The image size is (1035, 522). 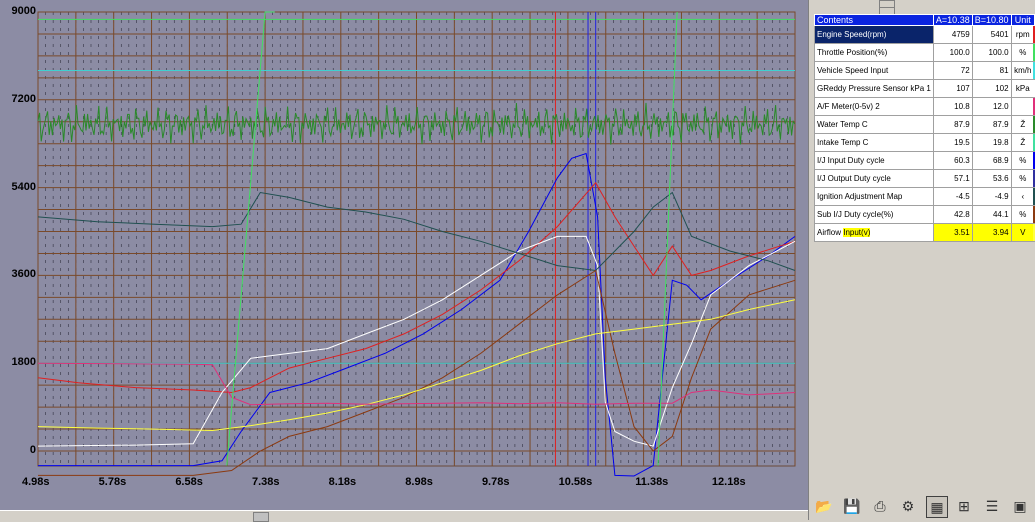 What do you see at coordinates (991, 214) in the screenshot?
I see `value-b: 44.1` at bounding box center [991, 214].